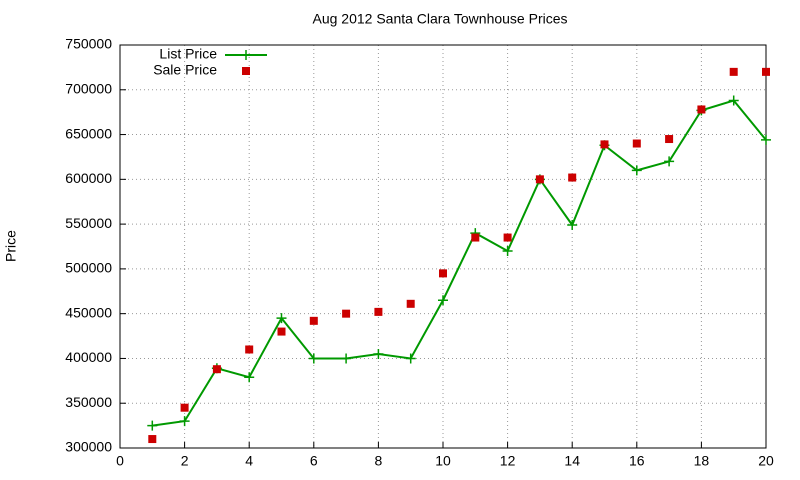 This screenshot has height=480, width=800. I want to click on x-tick-label: 14, so click(572, 461).